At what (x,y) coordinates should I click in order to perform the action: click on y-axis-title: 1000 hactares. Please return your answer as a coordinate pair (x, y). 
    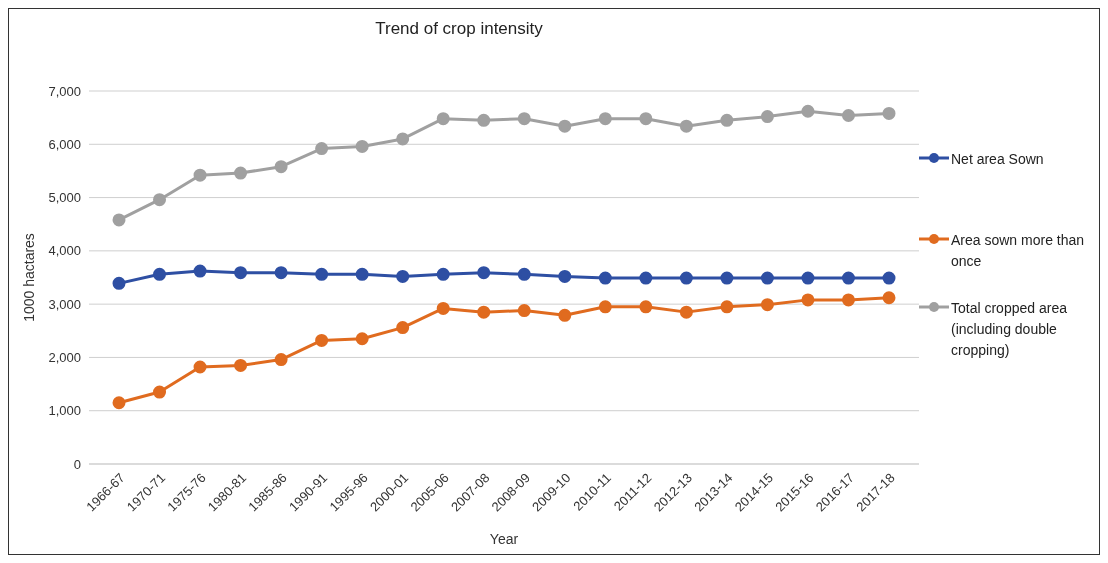
    Looking at the image, I should click on (28, 277).